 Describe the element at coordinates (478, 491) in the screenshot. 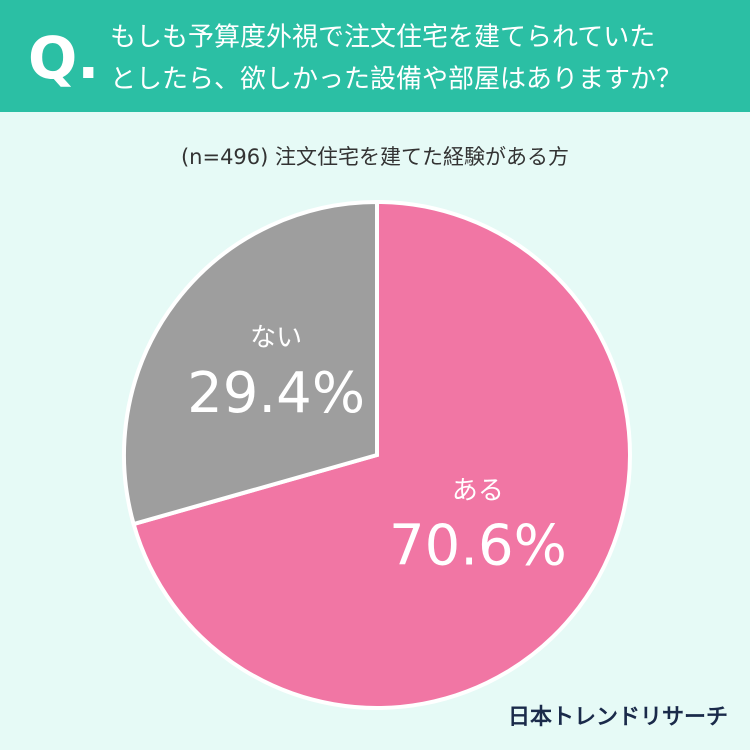

I see `slice-category: ある` at that location.